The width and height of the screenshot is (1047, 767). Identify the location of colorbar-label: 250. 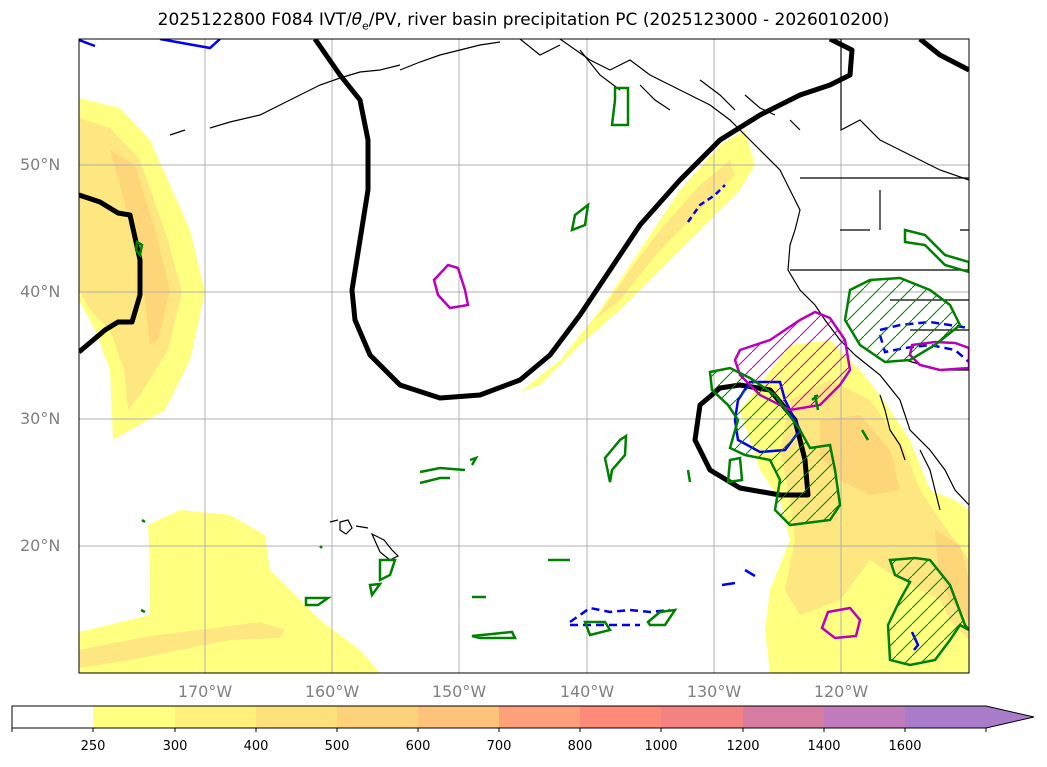
(93, 746).